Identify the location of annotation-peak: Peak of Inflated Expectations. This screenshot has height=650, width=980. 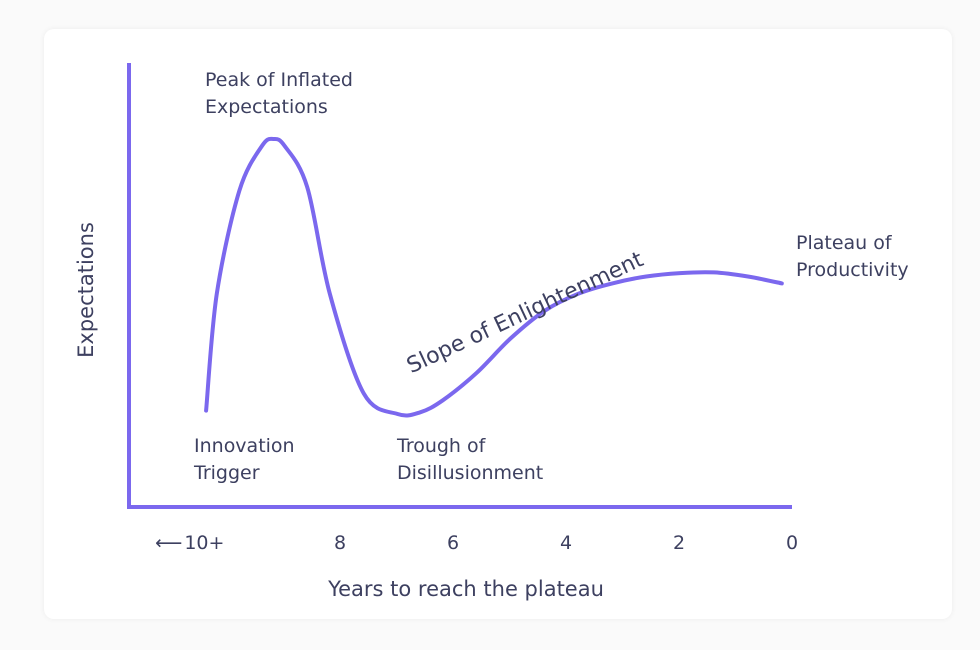
(282, 93).